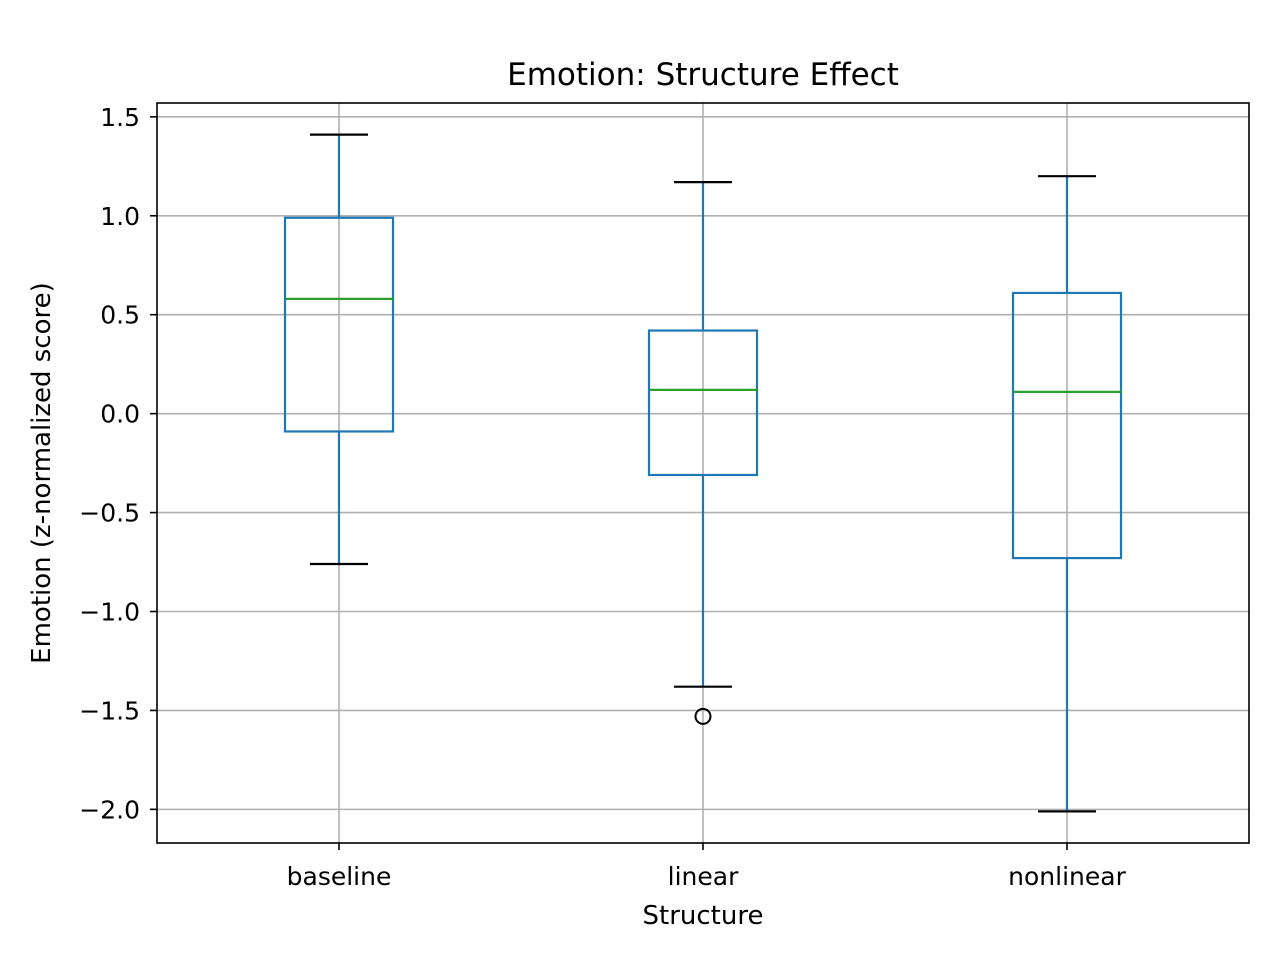 Image resolution: width=1280 pixels, height=960 pixels. I want to click on y-tick-label: −2.0, so click(109, 809).